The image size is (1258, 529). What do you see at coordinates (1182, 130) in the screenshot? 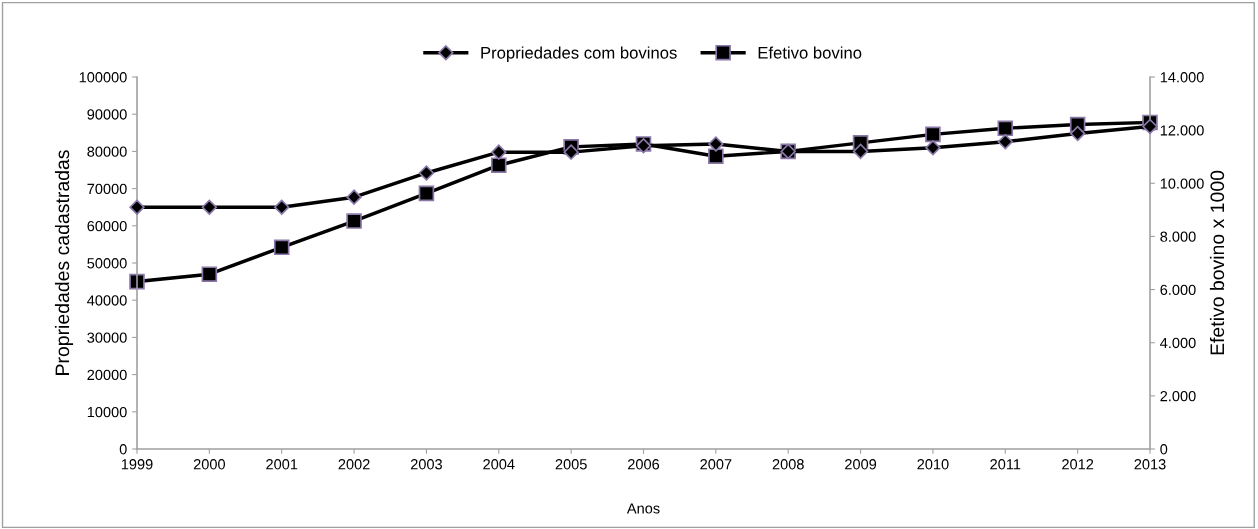
I see `y2-tick-label: 12.000` at bounding box center [1182, 130].